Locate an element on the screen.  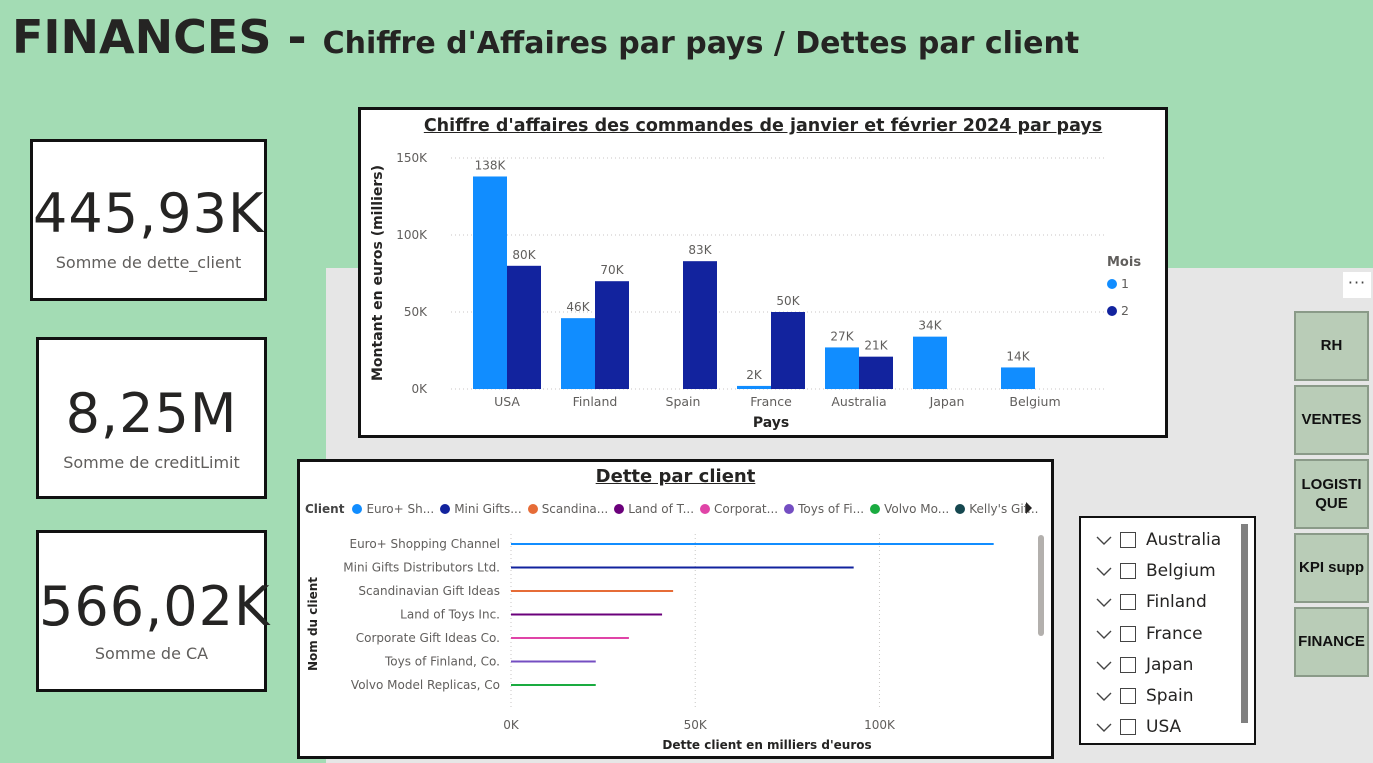
slicer-item-belgium: Belgium is located at coordinates (1155, 571).